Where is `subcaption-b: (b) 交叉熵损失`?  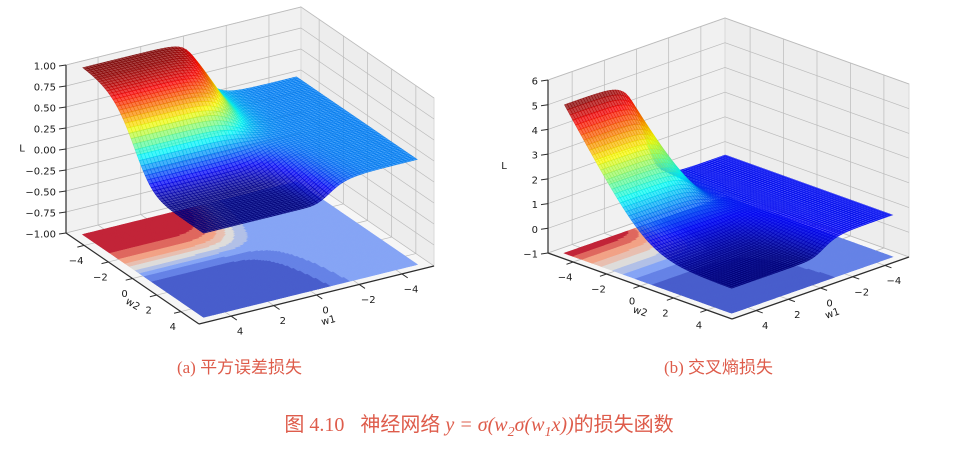 subcaption-b: (b) 交叉熵损失 is located at coordinates (718, 368).